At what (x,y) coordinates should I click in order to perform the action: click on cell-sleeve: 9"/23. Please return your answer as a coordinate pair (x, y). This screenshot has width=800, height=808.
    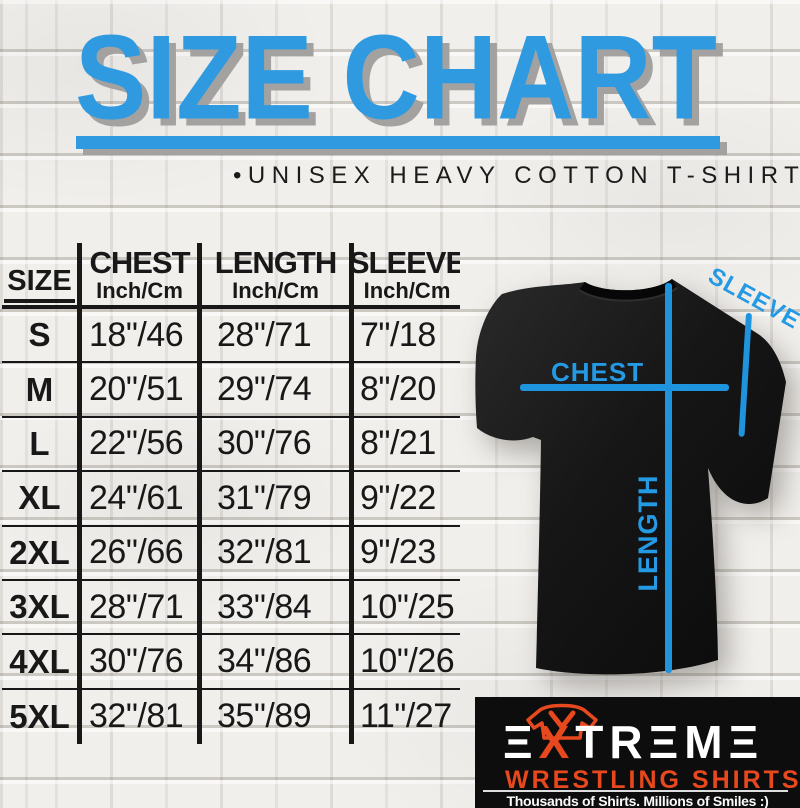
    Looking at the image, I should click on (404, 553).